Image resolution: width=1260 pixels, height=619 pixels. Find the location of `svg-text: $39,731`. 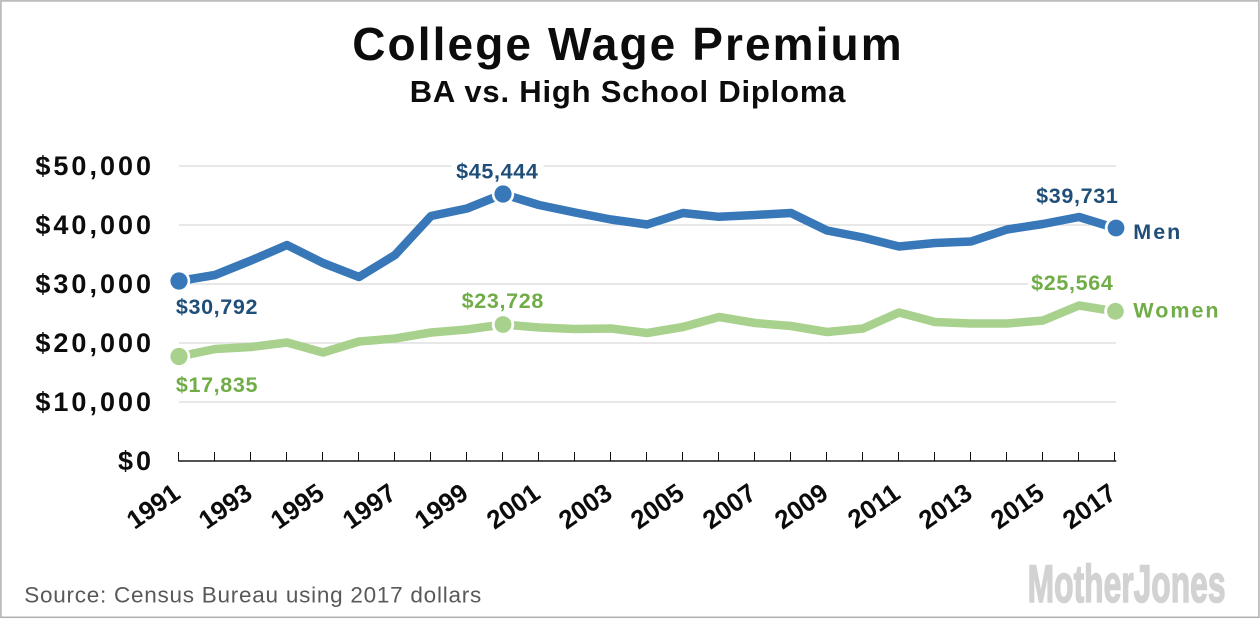

svg-text: $39,731 is located at coordinates (1077, 196).